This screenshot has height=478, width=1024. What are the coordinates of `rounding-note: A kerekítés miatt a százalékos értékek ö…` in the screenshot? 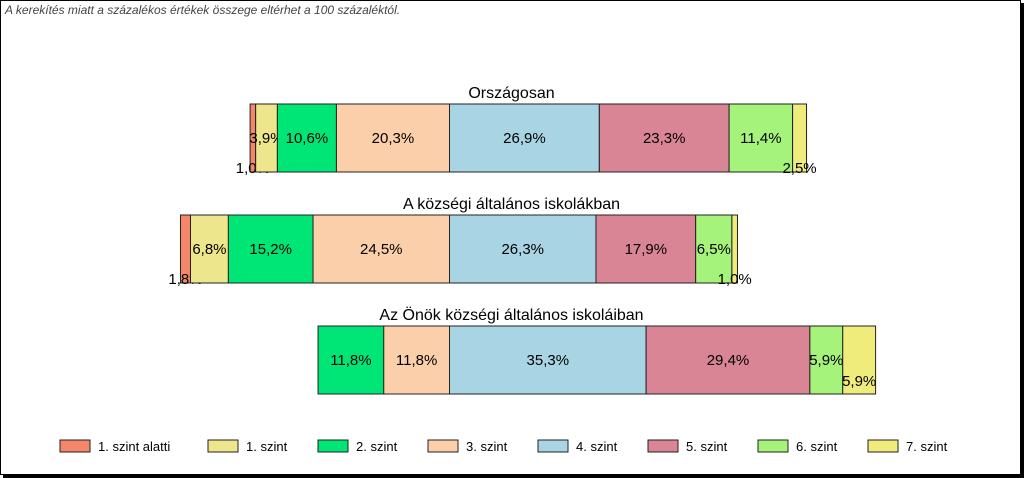 It's located at (203, 10).